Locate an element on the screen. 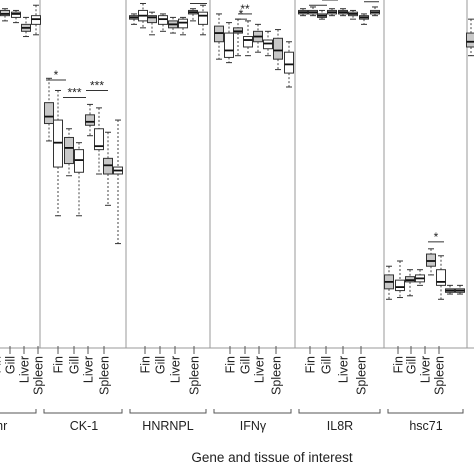  gene-label: IFNγ is located at coordinates (253, 426).